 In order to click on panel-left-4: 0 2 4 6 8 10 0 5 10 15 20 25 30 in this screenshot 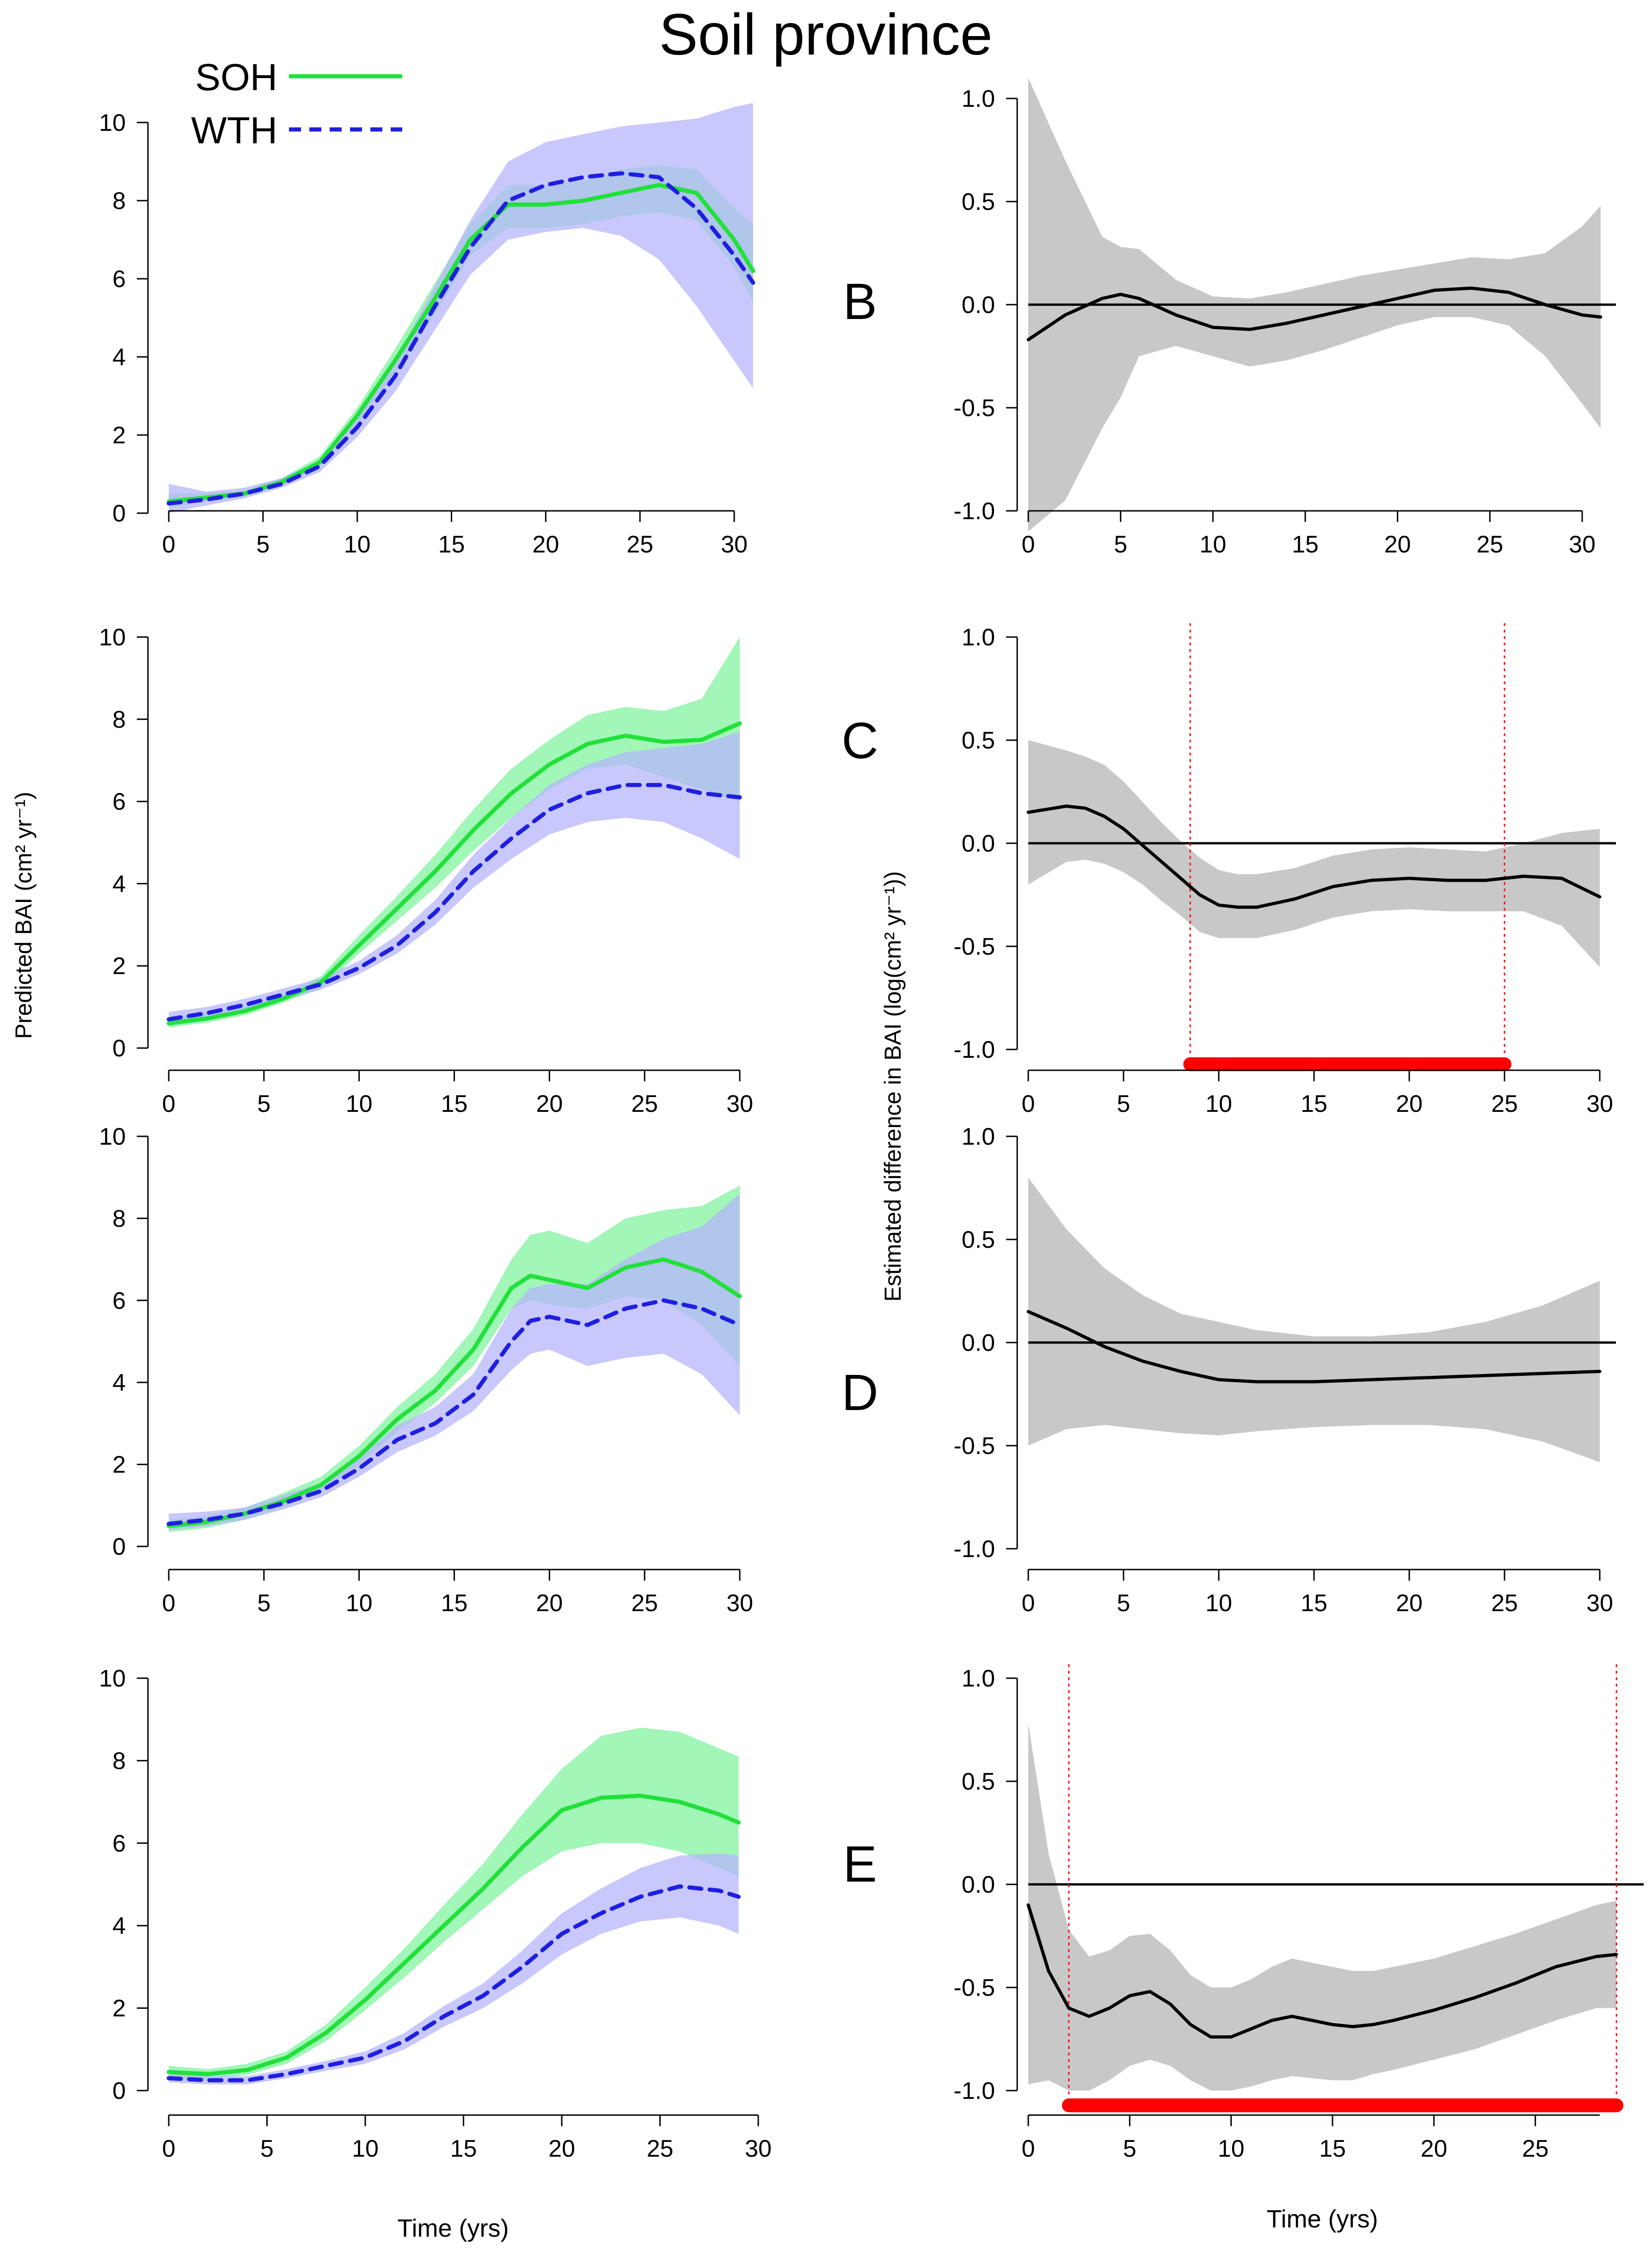, I will do `click(435, 1913)`.